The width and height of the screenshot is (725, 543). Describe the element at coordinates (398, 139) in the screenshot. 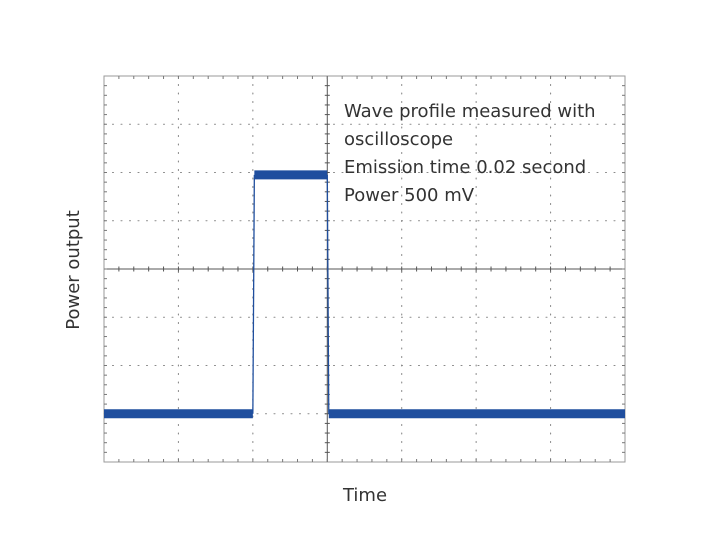

I see `annotation-line-2: oscilloscope` at that location.